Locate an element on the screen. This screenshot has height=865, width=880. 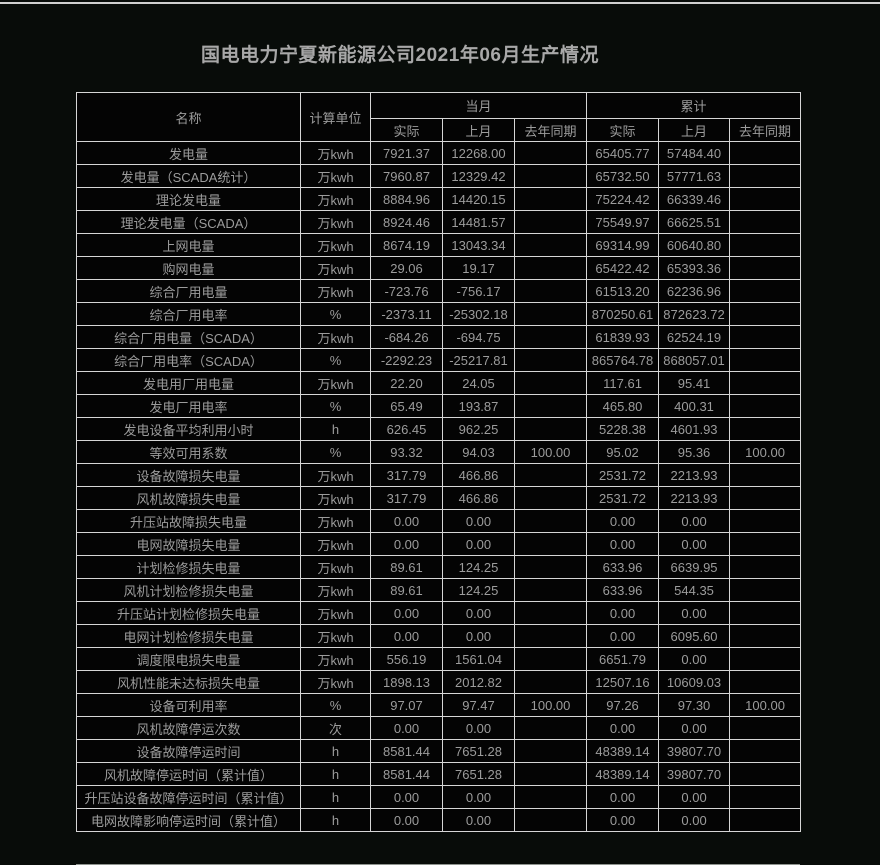
header-month-last-year: 去年同期 is located at coordinates (550, 130).